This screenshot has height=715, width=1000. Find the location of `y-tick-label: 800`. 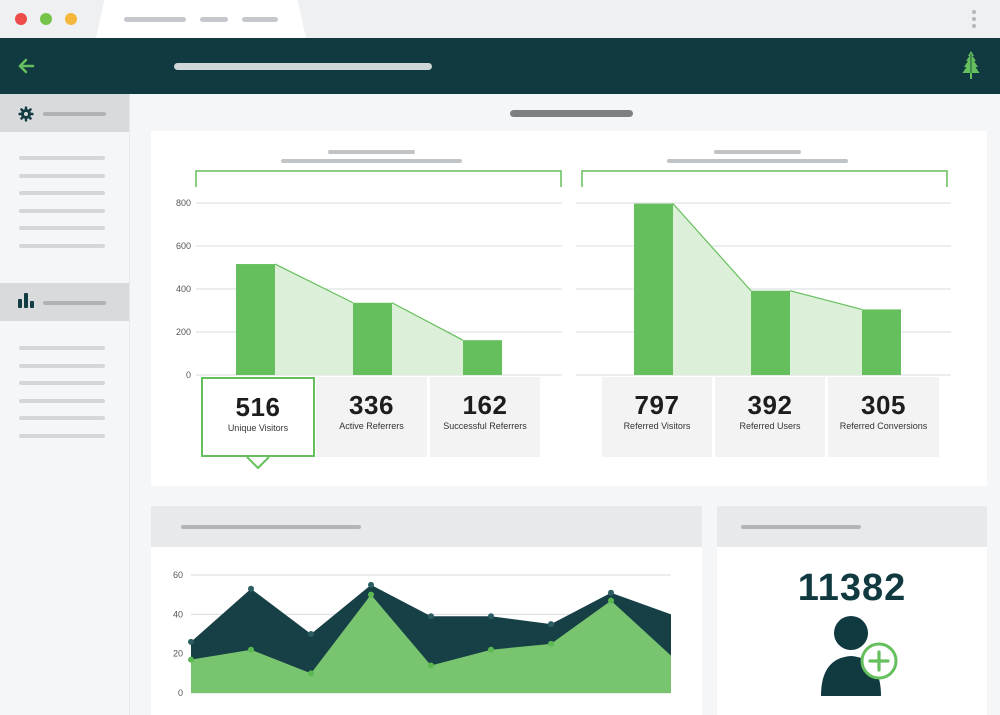

y-tick-label: 800 is located at coordinates (183, 203).